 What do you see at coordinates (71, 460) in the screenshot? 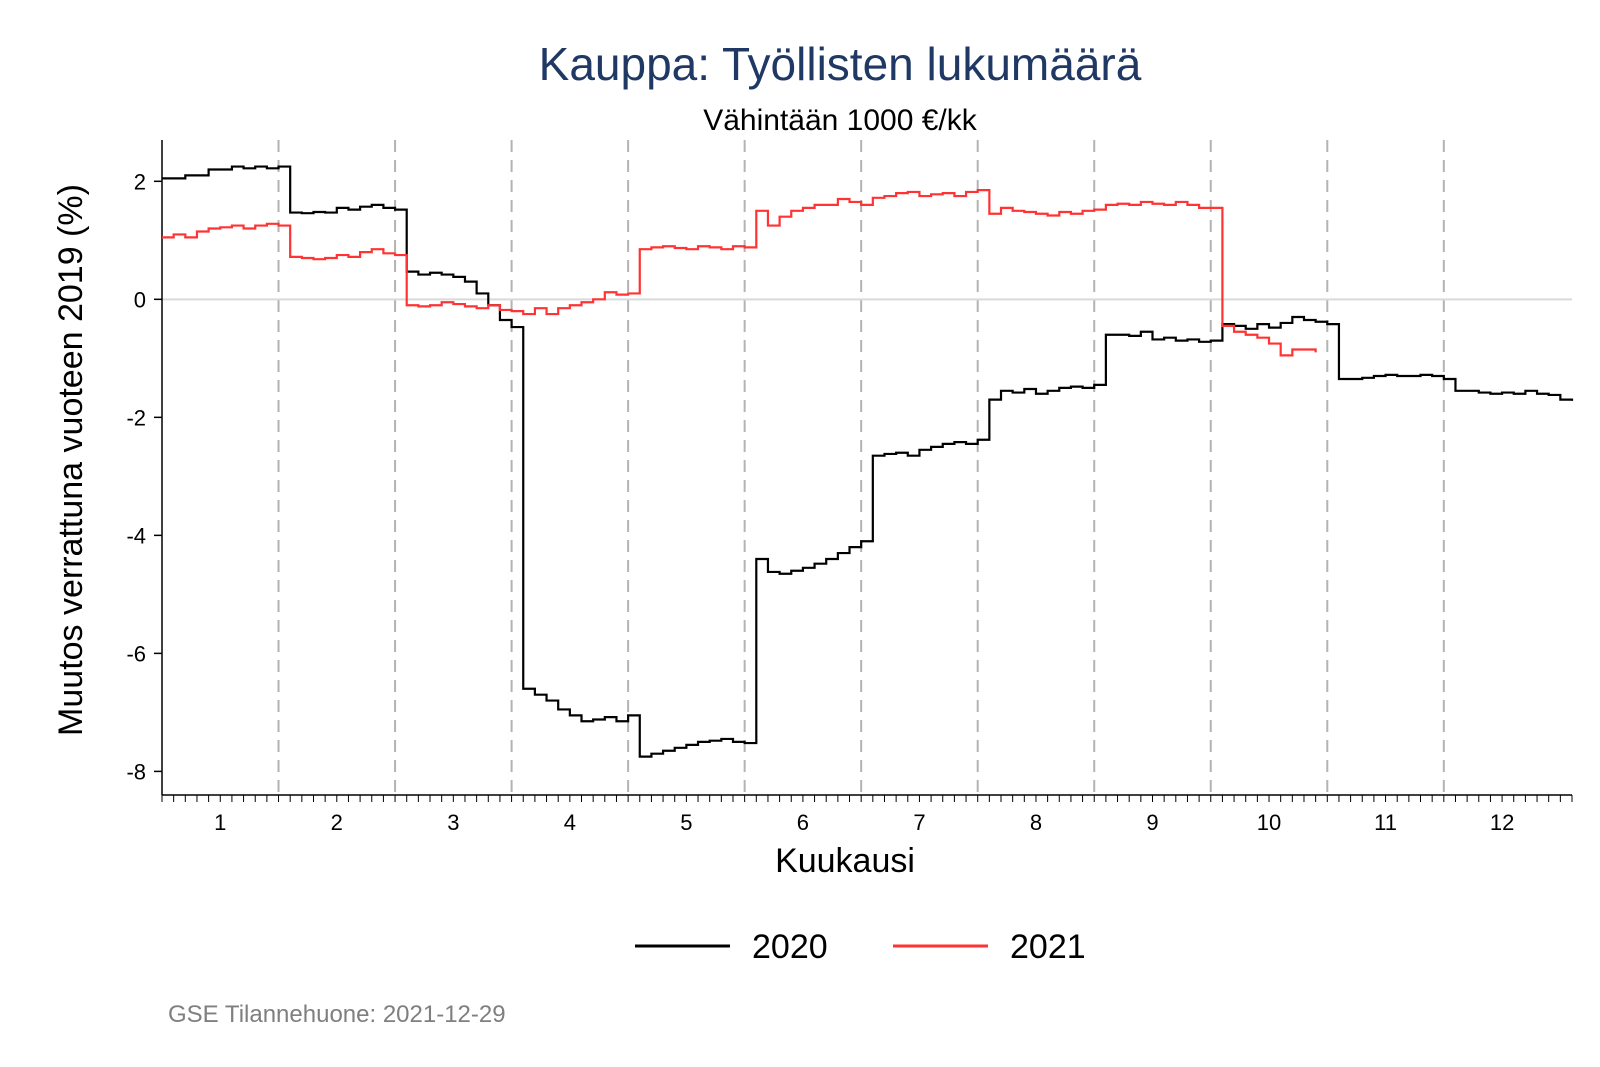
I see `y-axis-title: Muutos verrattuna vuoteen 2019 (%)` at bounding box center [71, 460].